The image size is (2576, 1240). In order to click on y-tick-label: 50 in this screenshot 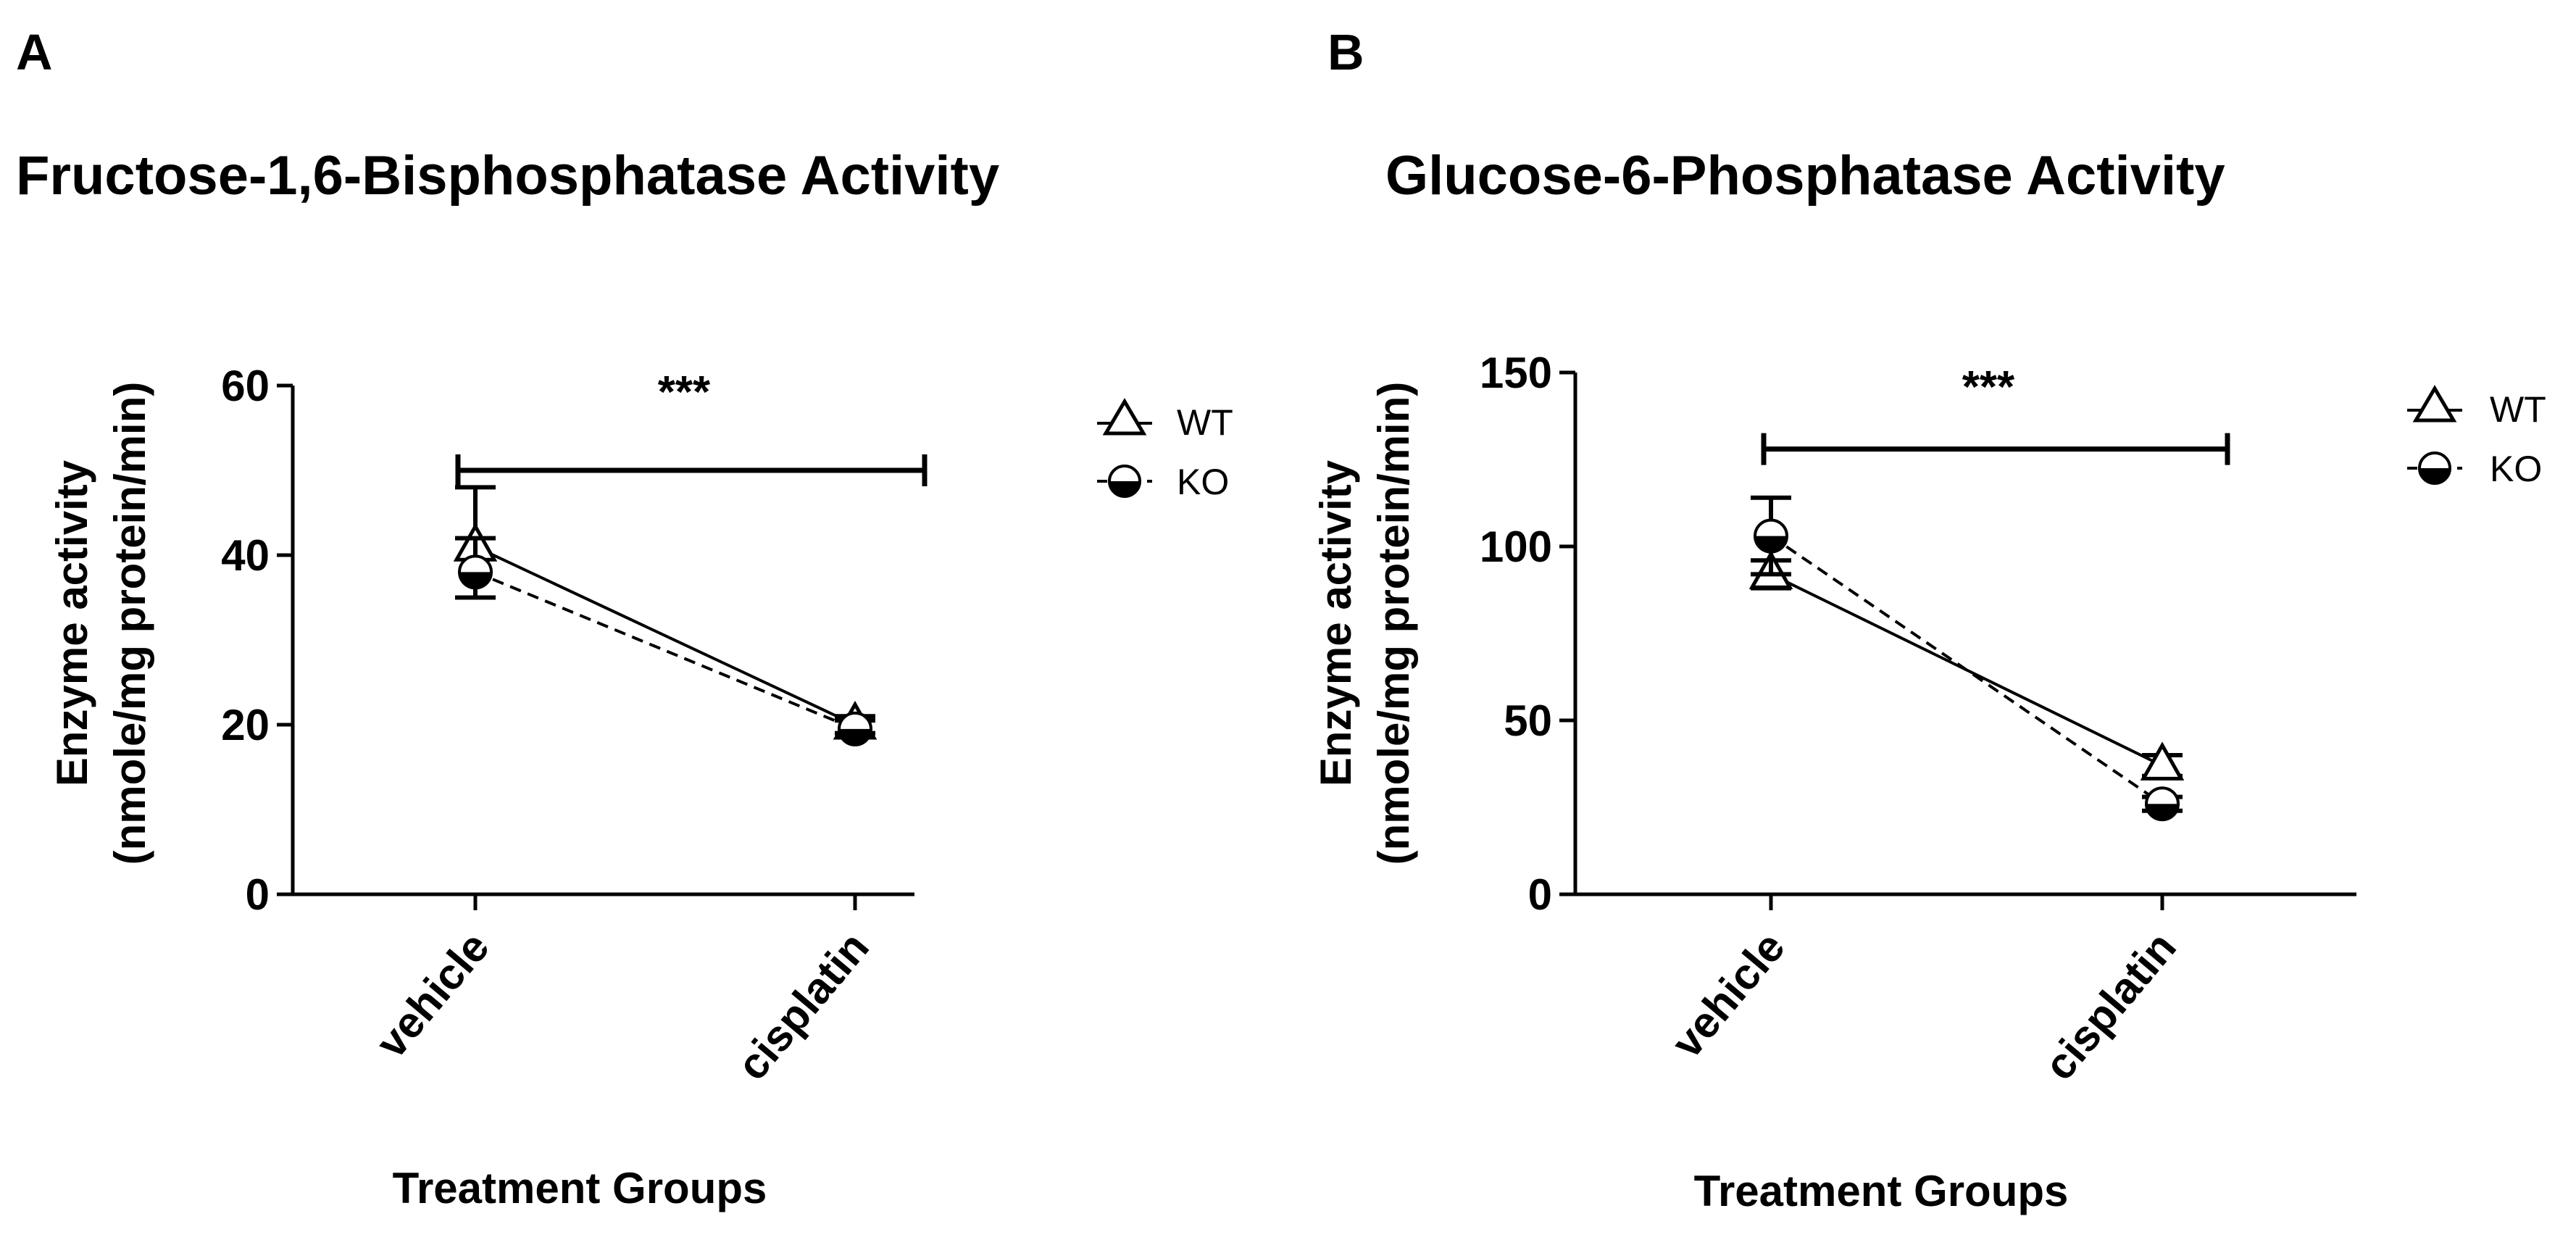, I will do `click(1528, 721)`.